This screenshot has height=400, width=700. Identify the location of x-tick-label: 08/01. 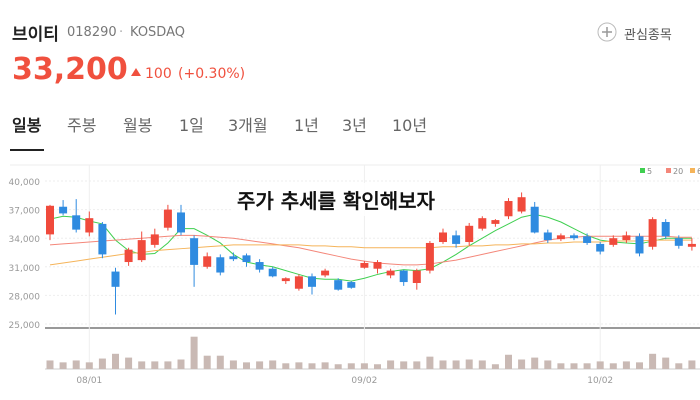
(89, 381).